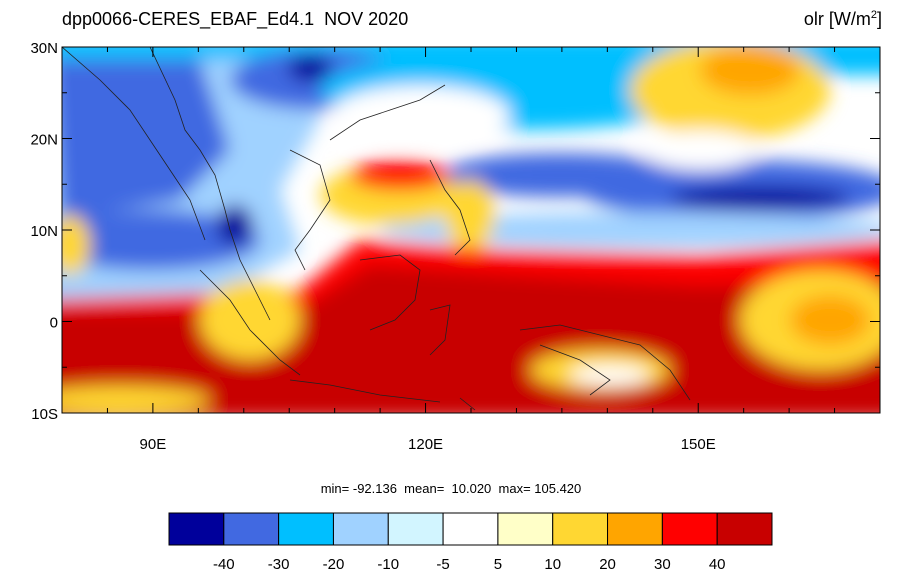  What do you see at coordinates (153, 444) in the screenshot?
I see `lon-tick-label: 90E` at bounding box center [153, 444].